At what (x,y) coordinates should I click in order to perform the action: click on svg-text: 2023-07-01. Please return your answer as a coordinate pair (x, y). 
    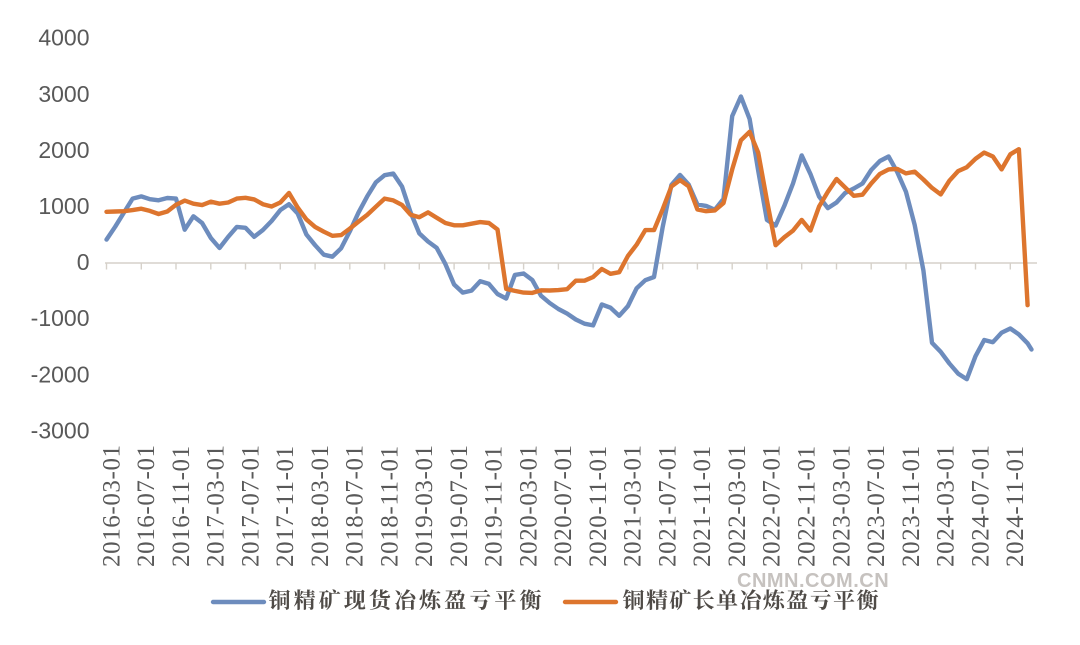
    Looking at the image, I should click on (876, 505).